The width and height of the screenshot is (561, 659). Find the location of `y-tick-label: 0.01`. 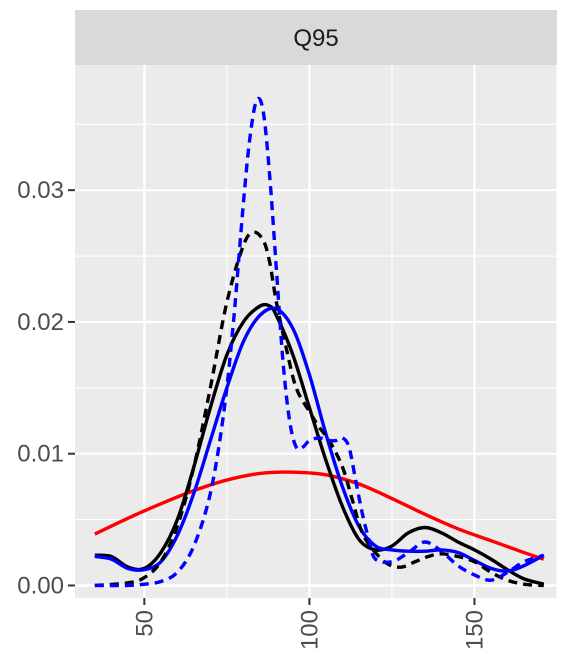

y-tick-label: 0.01 is located at coordinates (40, 454).